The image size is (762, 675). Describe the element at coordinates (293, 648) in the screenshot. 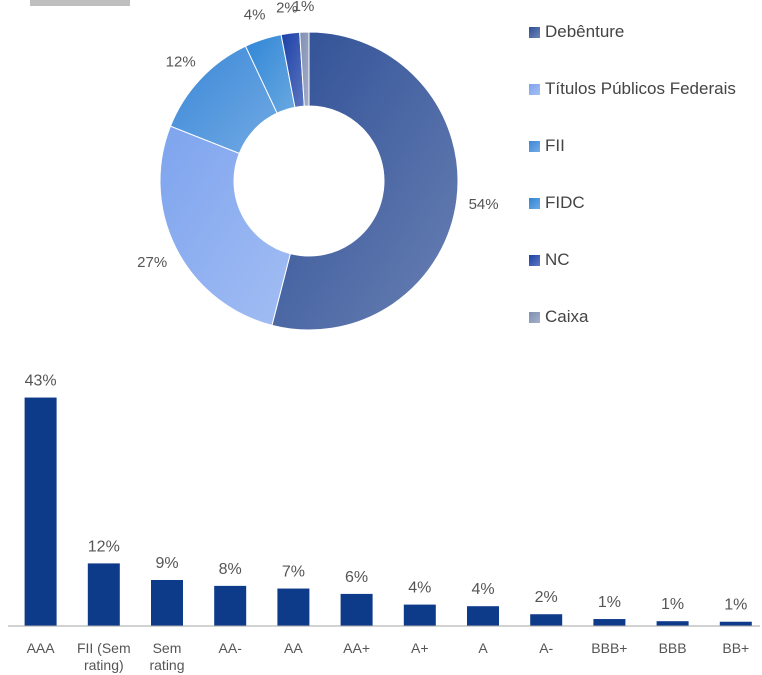

I see `x-tick-label: AA` at that location.